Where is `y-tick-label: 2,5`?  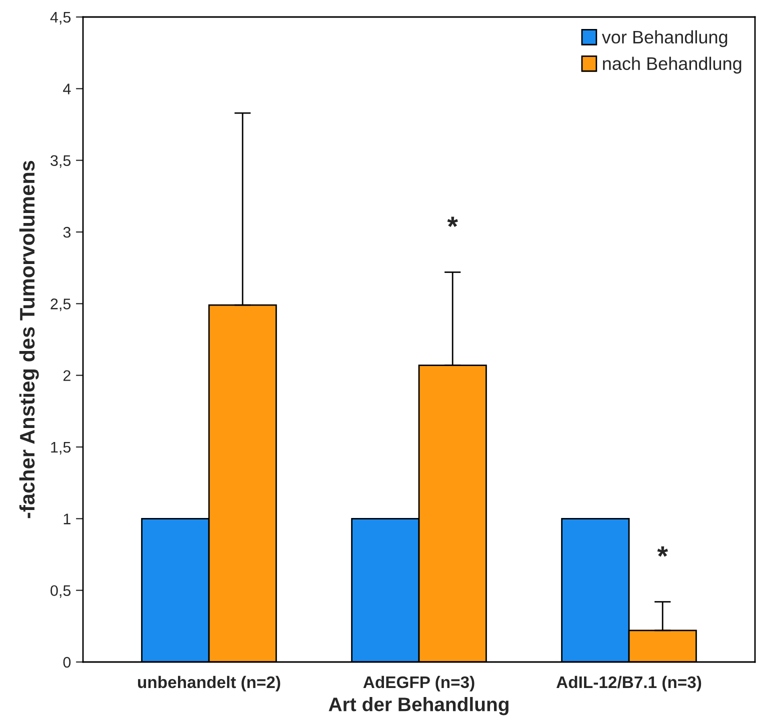 y-tick-label: 2,5 is located at coordinates (60, 305).